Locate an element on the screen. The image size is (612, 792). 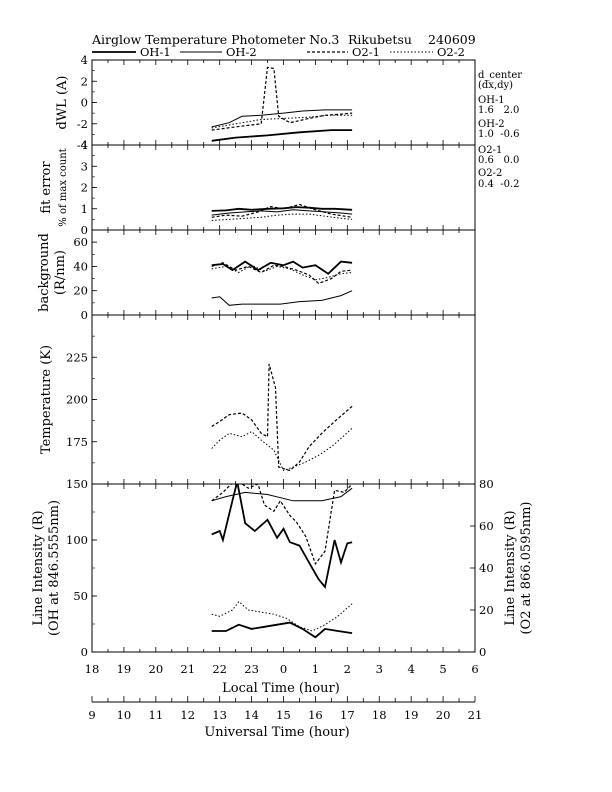
universal-time-axis: 9 10 11 12 13 14 15 16 17 18 19 20 21 is located at coordinates (285, 709).